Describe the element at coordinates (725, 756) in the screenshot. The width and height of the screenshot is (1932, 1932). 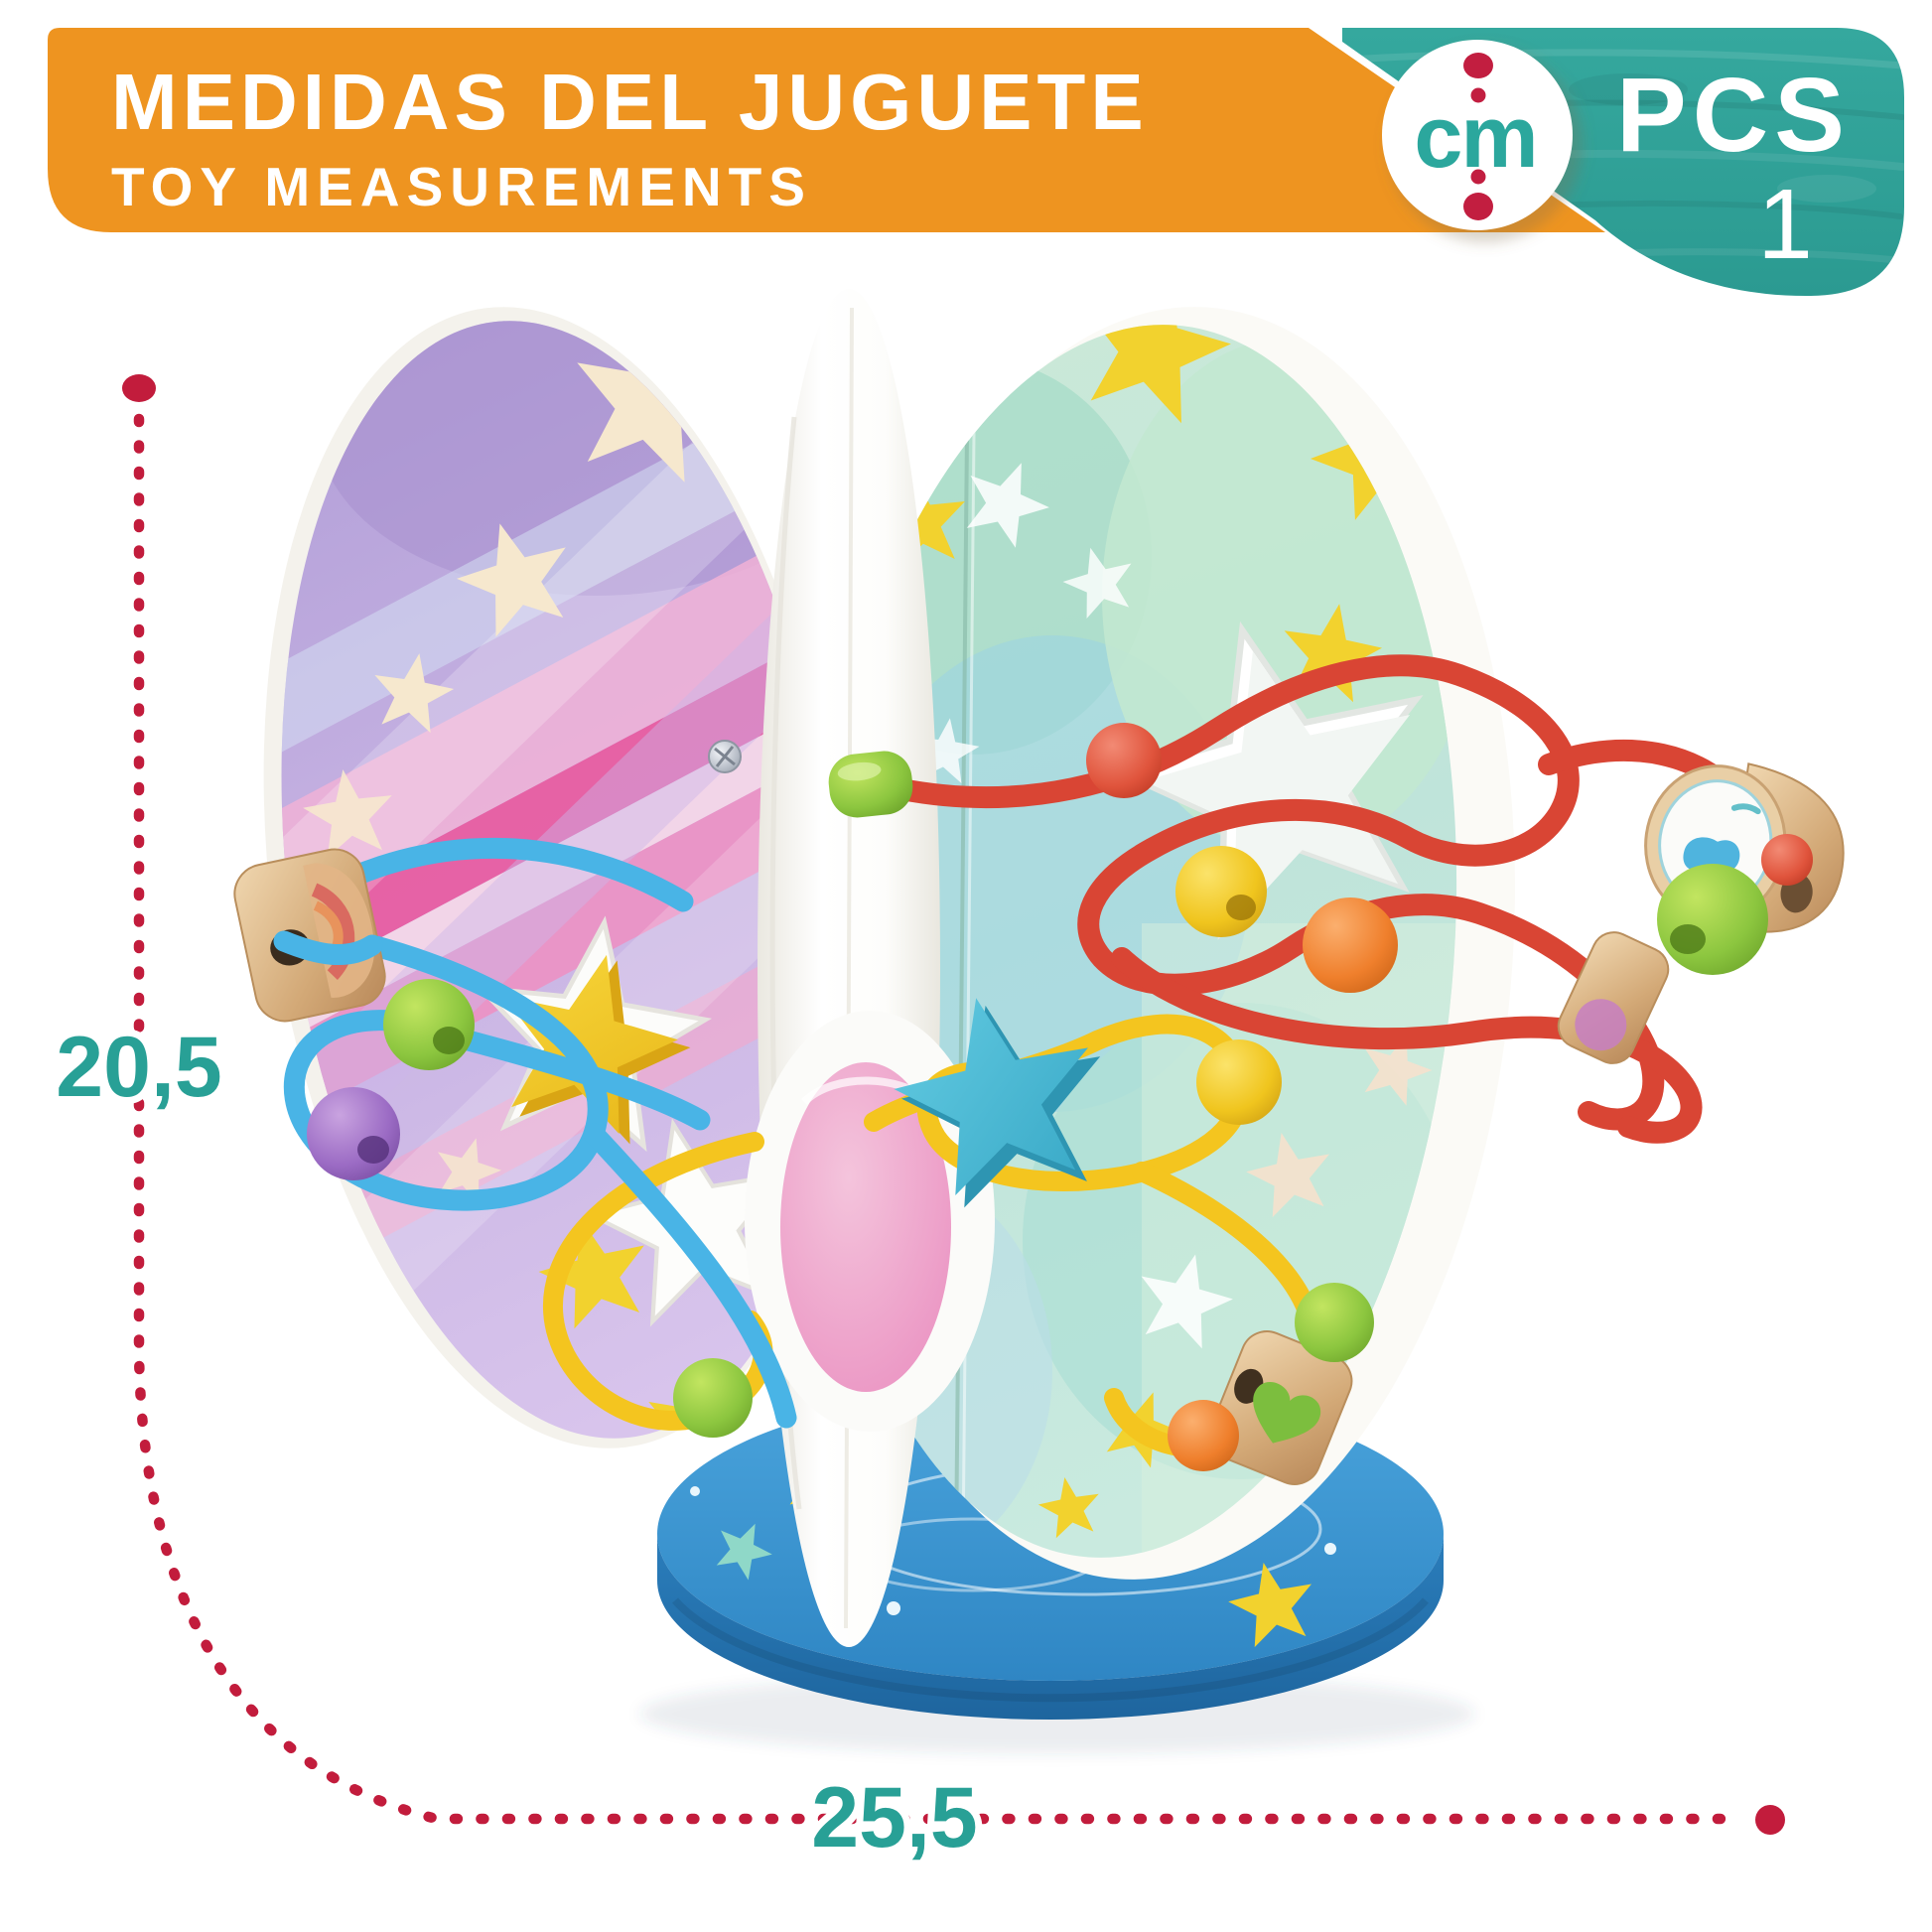
I see `screw-icon` at that location.